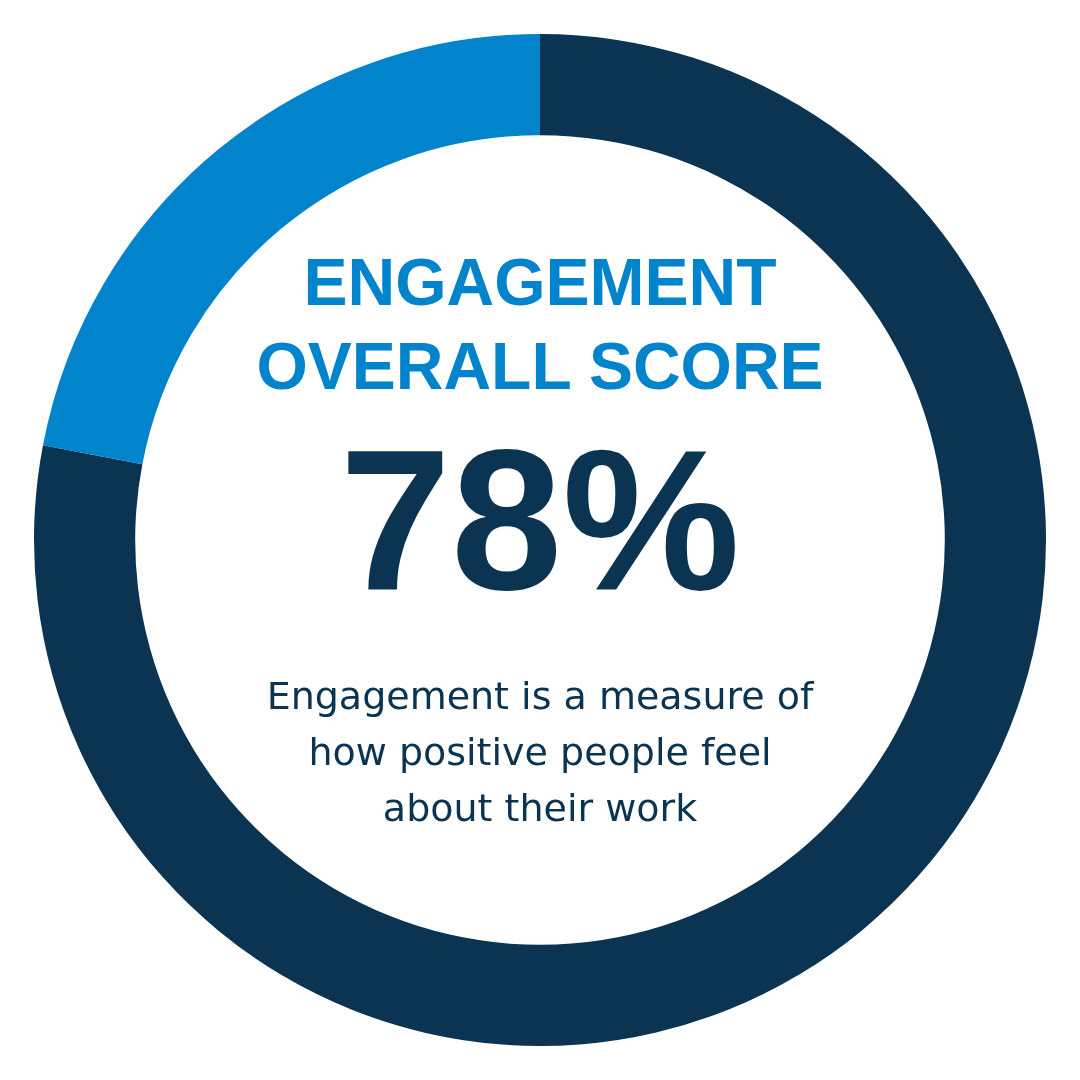 The width and height of the screenshot is (1080, 1080). Describe the element at coordinates (540, 752) in the screenshot. I see `text: Engagement is a measure of how positive people feel about their work` at that location.